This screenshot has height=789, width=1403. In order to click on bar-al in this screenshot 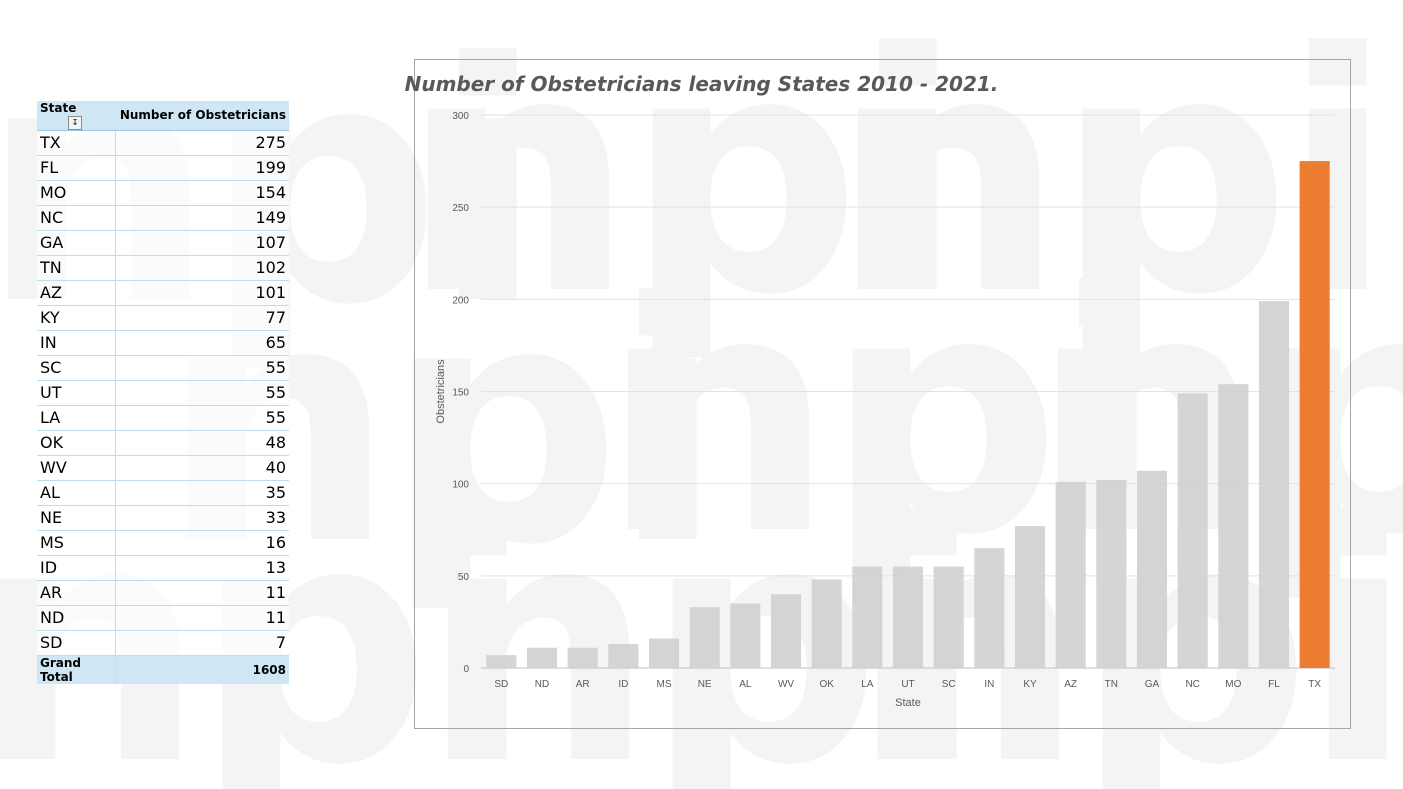, I will do `click(745, 635)`.